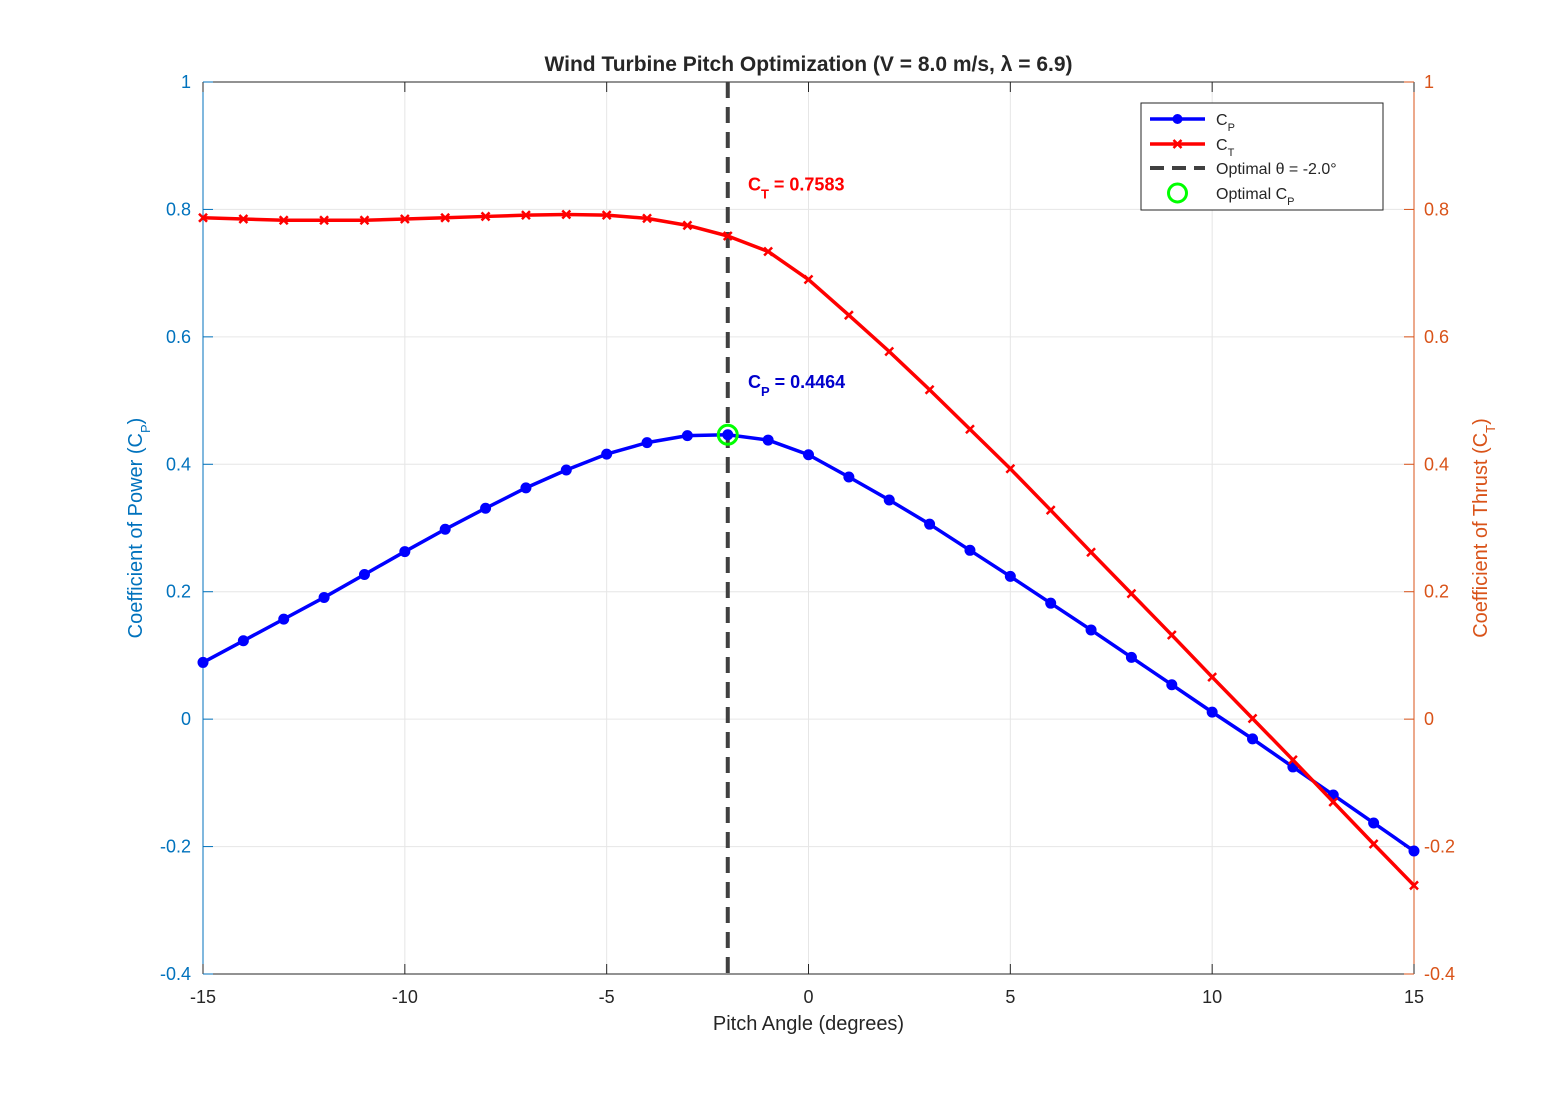 Image resolution: width=1563 pixels, height=1094 pixels. Describe the element at coordinates (1262, 156) in the screenshot. I see `legend: CP CT Optimal θ = -2.0° Optimal CP` at that location.